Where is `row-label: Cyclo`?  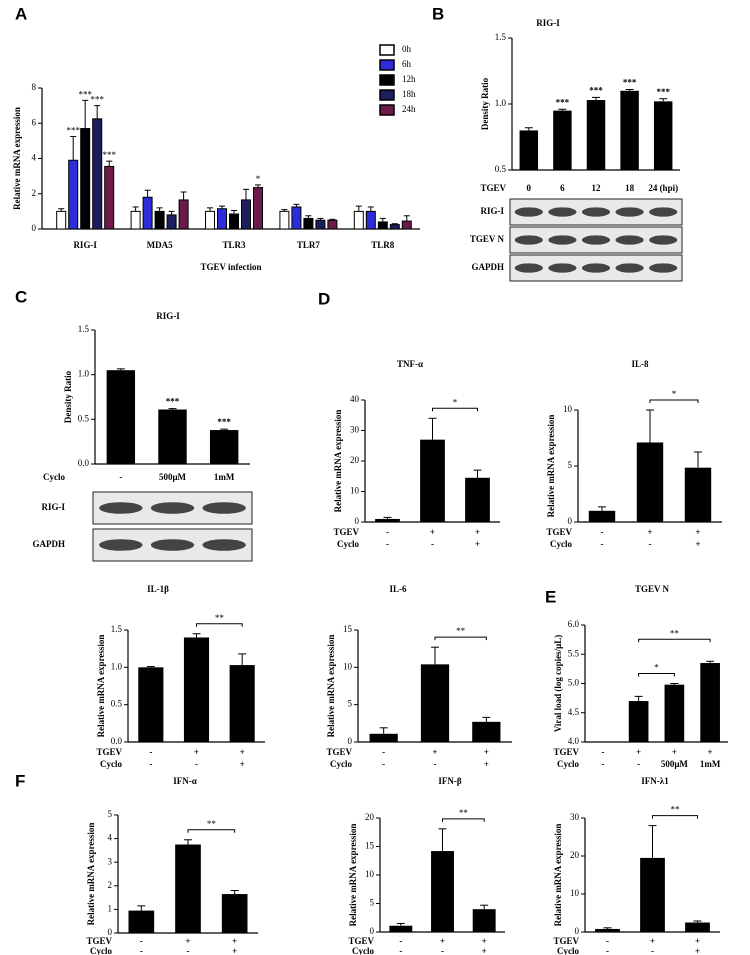 row-label: Cyclo is located at coordinates (363, 950).